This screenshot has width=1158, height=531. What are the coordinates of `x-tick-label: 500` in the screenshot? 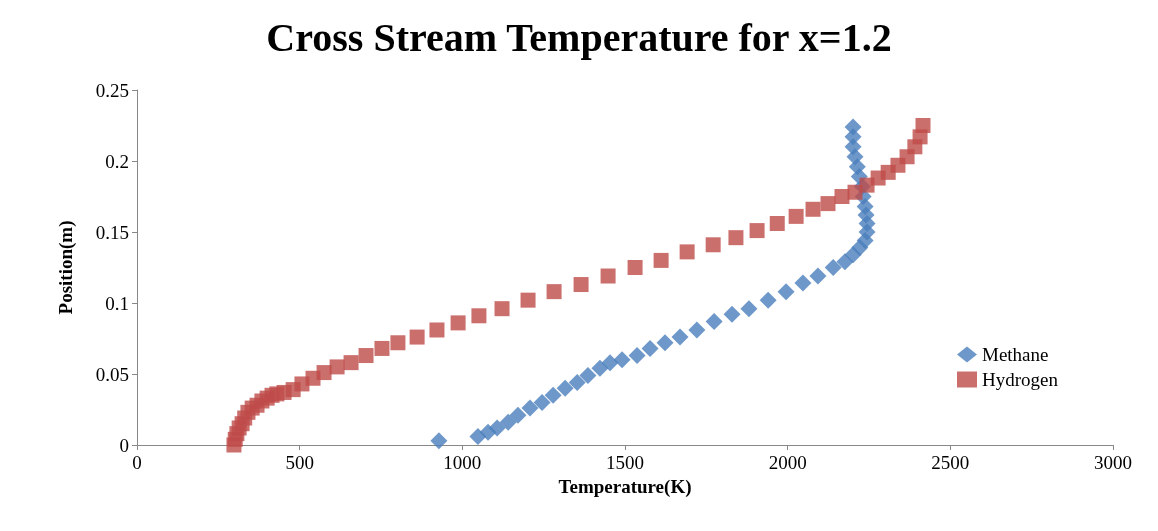 It's located at (299, 462).